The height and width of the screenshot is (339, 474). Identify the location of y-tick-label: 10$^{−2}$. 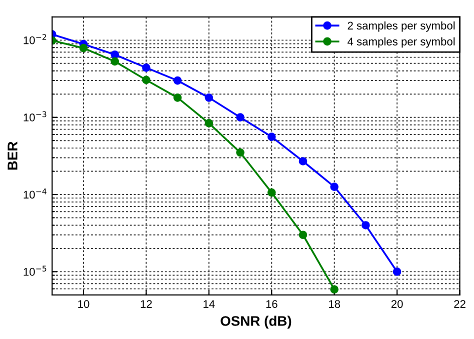
(35, 39).